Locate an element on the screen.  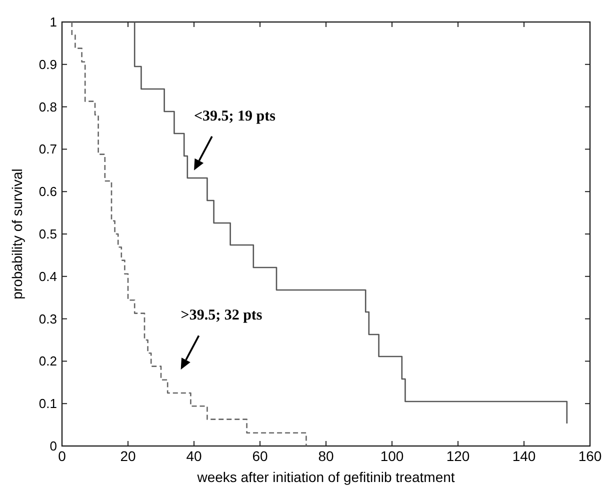
x-axis-title: weeks after initiation of gefitinib treatment is located at coordinates (325, 477).